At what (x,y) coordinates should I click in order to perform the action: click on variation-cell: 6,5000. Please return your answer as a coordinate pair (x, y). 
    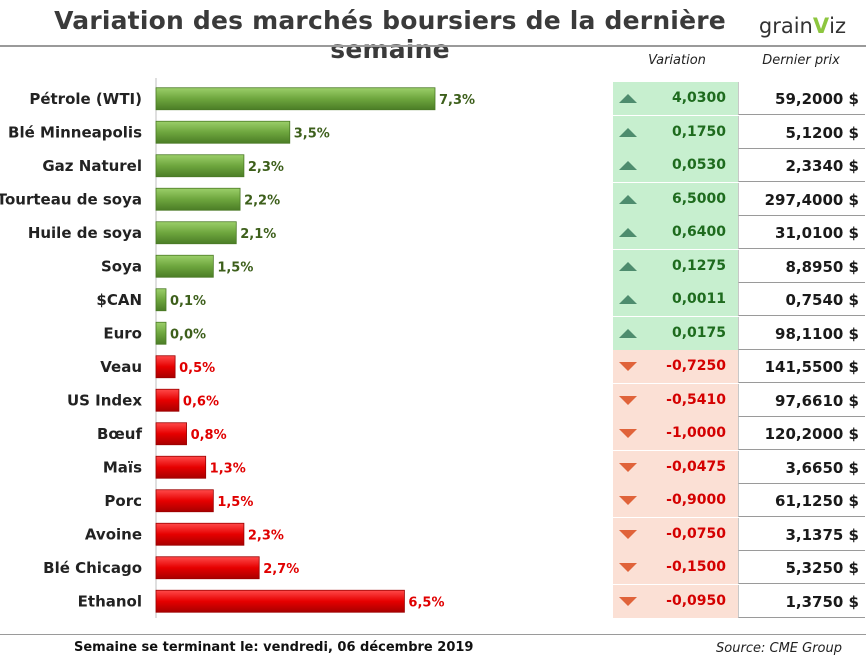
    Looking at the image, I should click on (675, 199).